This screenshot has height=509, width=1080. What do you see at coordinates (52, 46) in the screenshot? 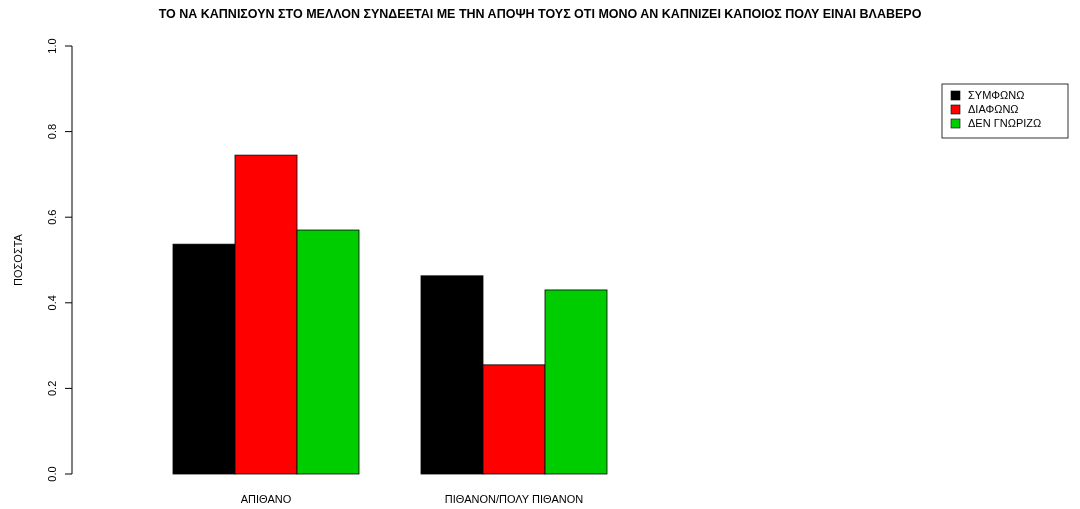
I see `y-tick-label: 1.0` at bounding box center [52, 46].